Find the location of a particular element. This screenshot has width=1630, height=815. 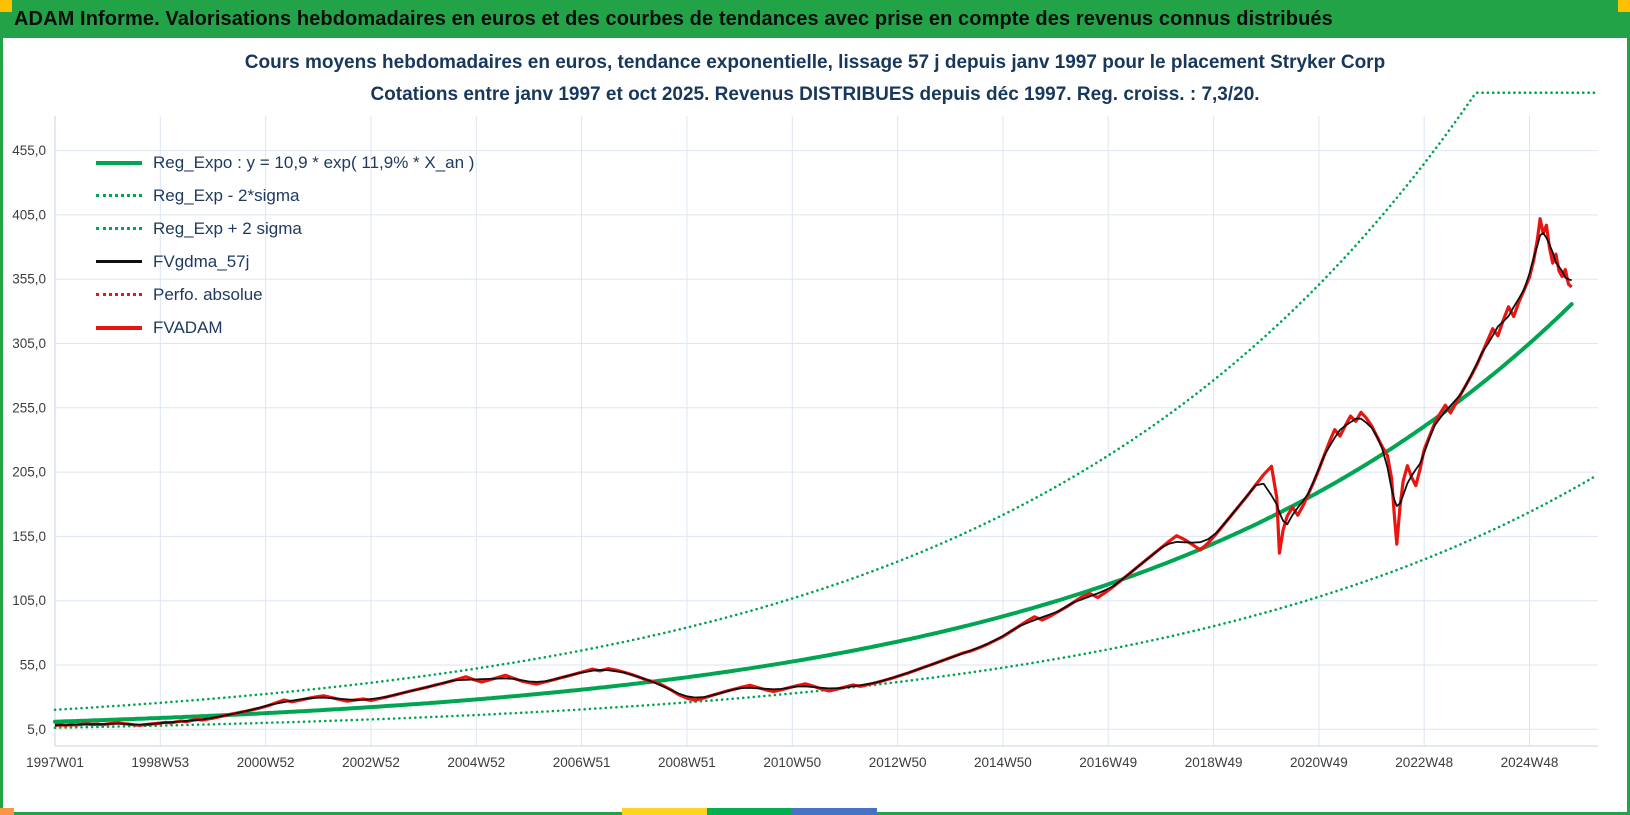

x-axis-tick-label: 2000W52 is located at coordinates (266, 762).